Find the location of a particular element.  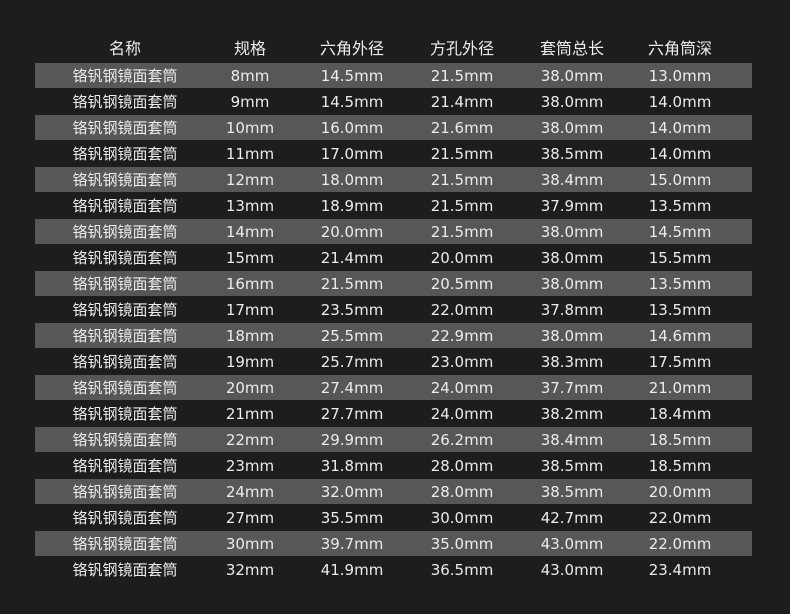

table-cell: 8mm is located at coordinates (250, 76).